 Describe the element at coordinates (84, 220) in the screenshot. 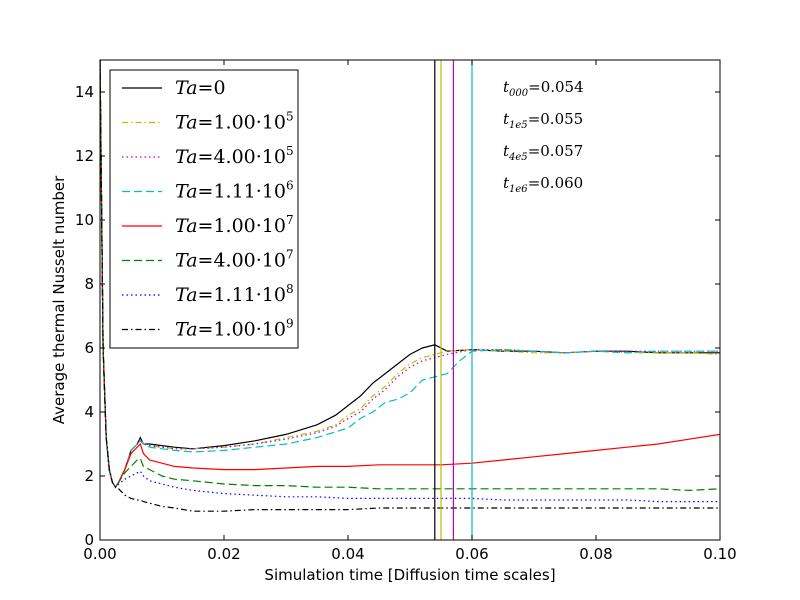

I see `y-tick-label: 10` at that location.